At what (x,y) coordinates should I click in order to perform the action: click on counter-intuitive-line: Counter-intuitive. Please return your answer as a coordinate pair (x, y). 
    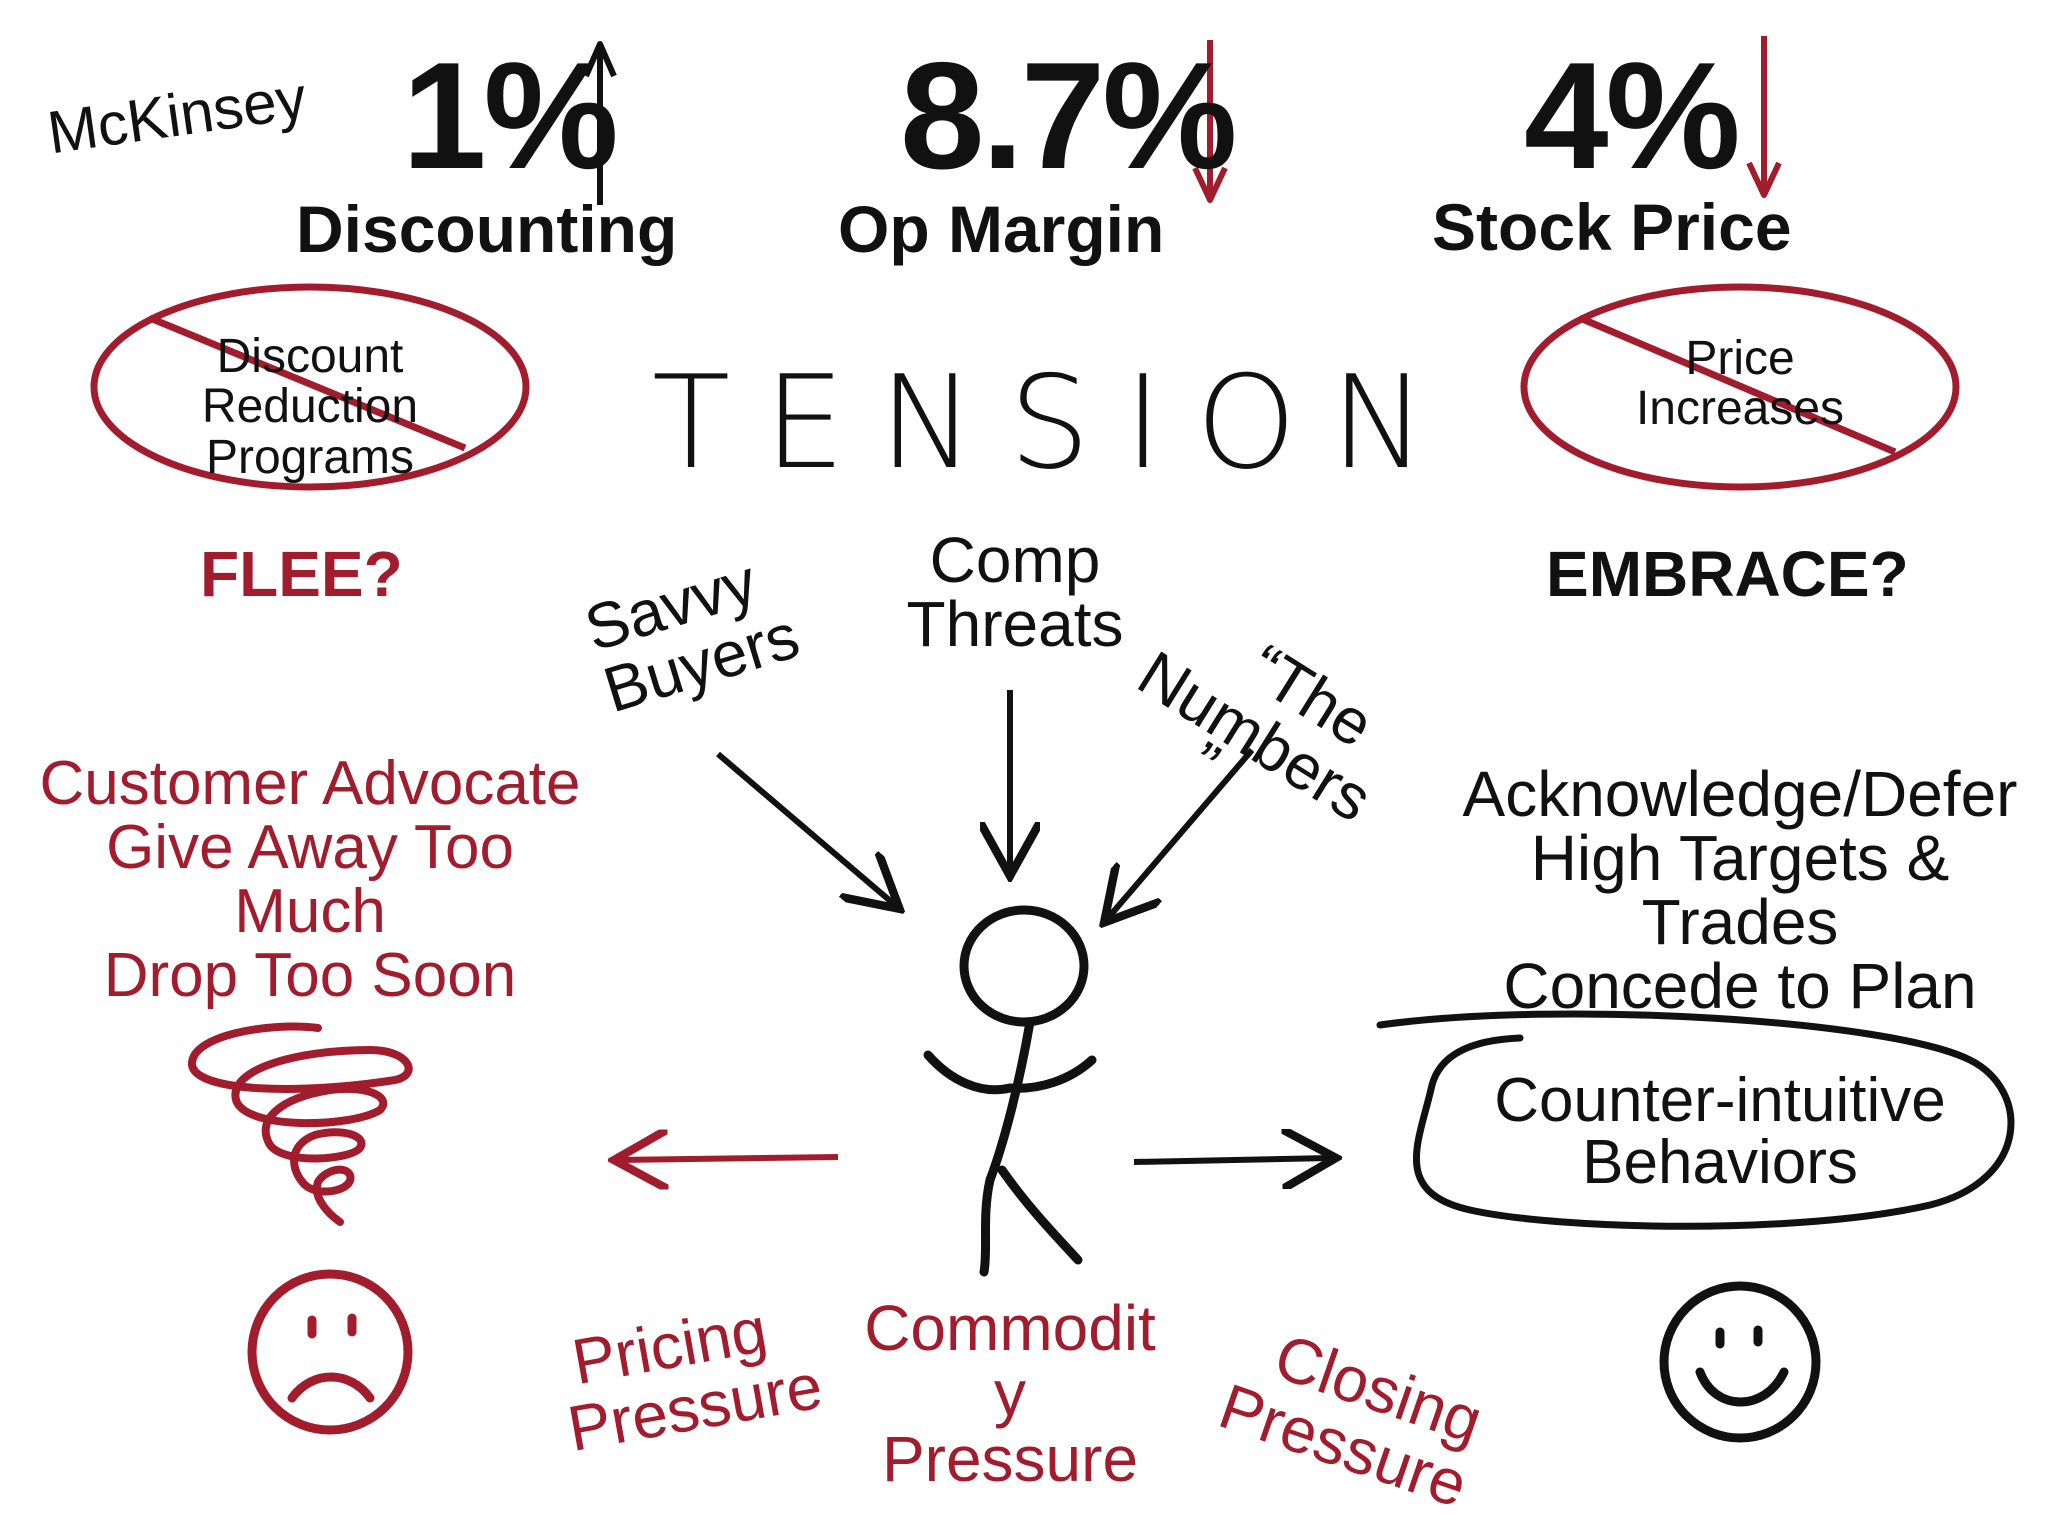
    Looking at the image, I should click on (1720, 1100).